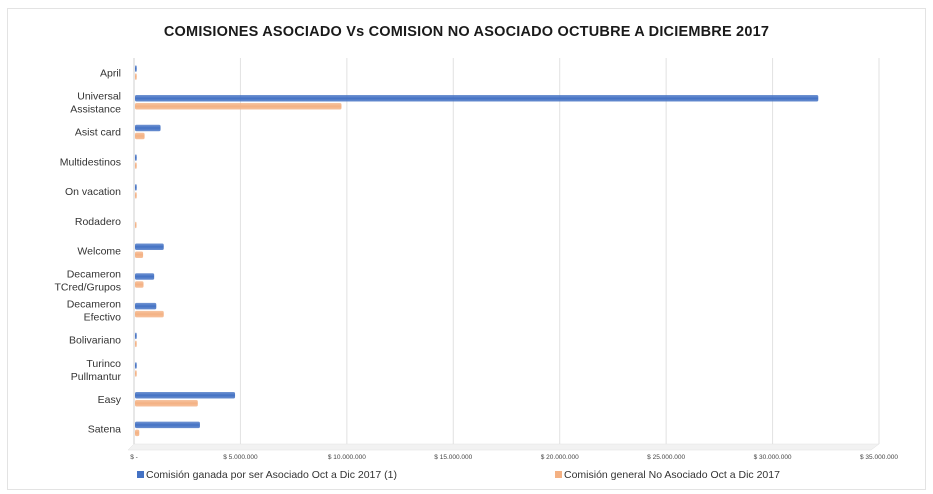  I want to click on category-label: Decameron Efectivo, so click(94, 310).